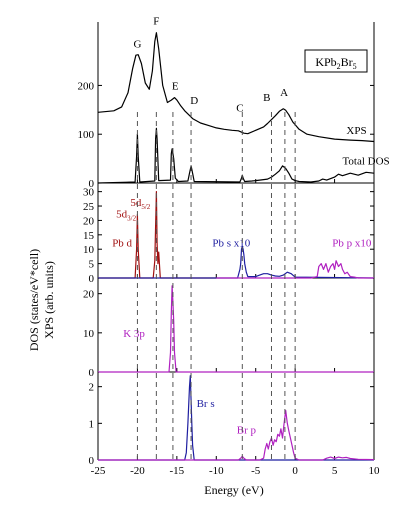 Image resolution: width=407 pixels, height=510 pixels. Describe the element at coordinates (175, 86) in the screenshot. I see `peak-label-e: E` at that location.